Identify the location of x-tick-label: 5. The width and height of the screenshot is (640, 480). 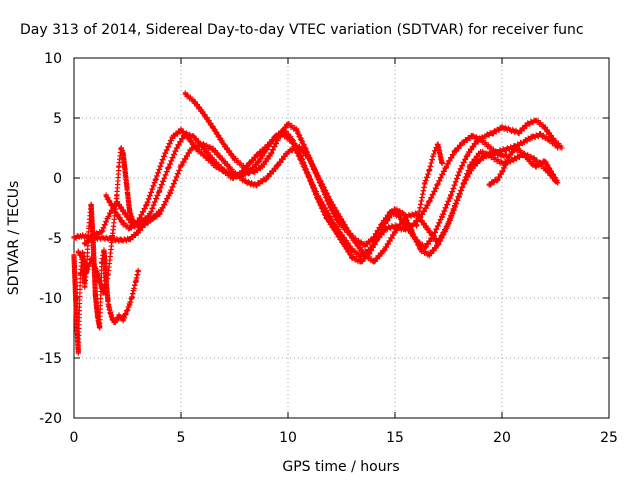
(181, 438).